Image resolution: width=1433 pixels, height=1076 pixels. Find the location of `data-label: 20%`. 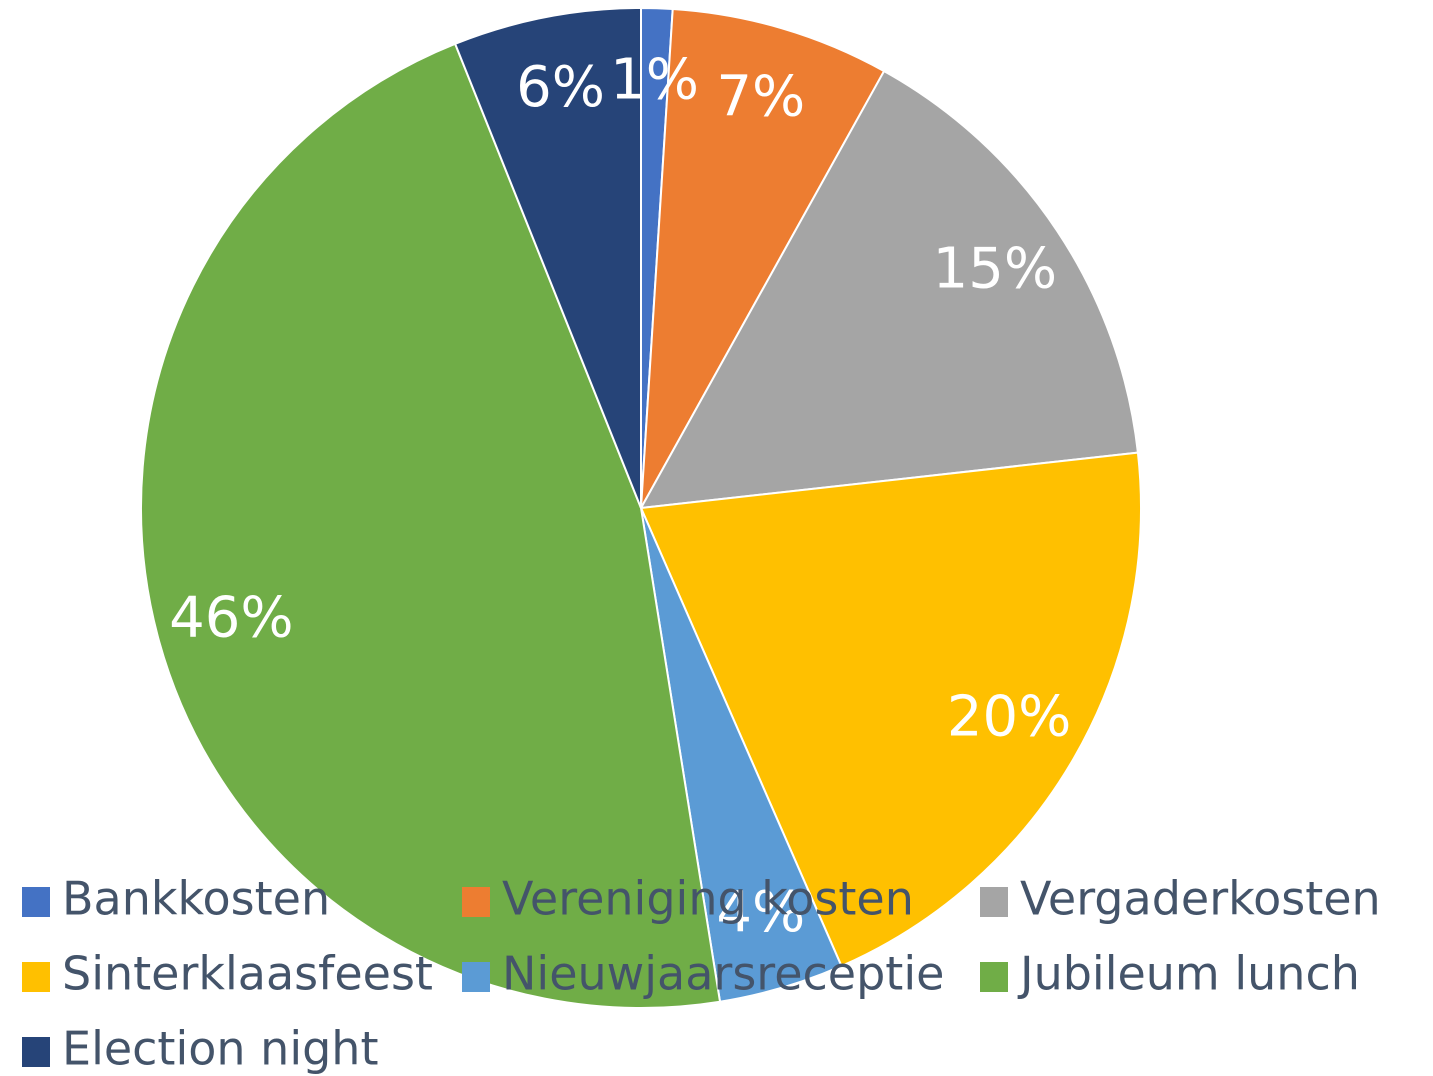

data-label: 20% is located at coordinates (1009, 717).